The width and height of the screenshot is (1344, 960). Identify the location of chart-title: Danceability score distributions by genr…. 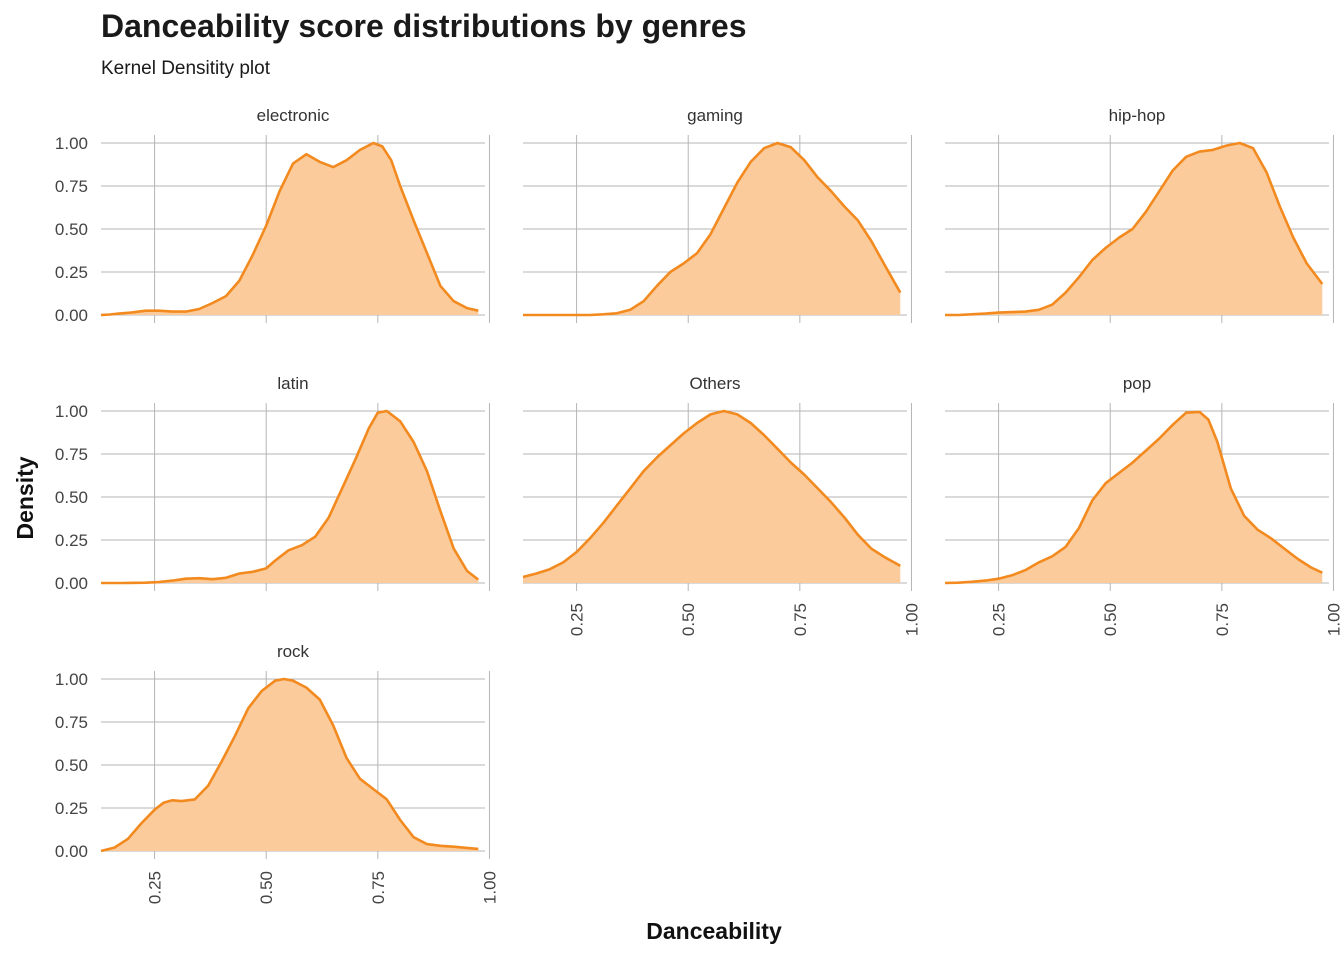
(424, 26).